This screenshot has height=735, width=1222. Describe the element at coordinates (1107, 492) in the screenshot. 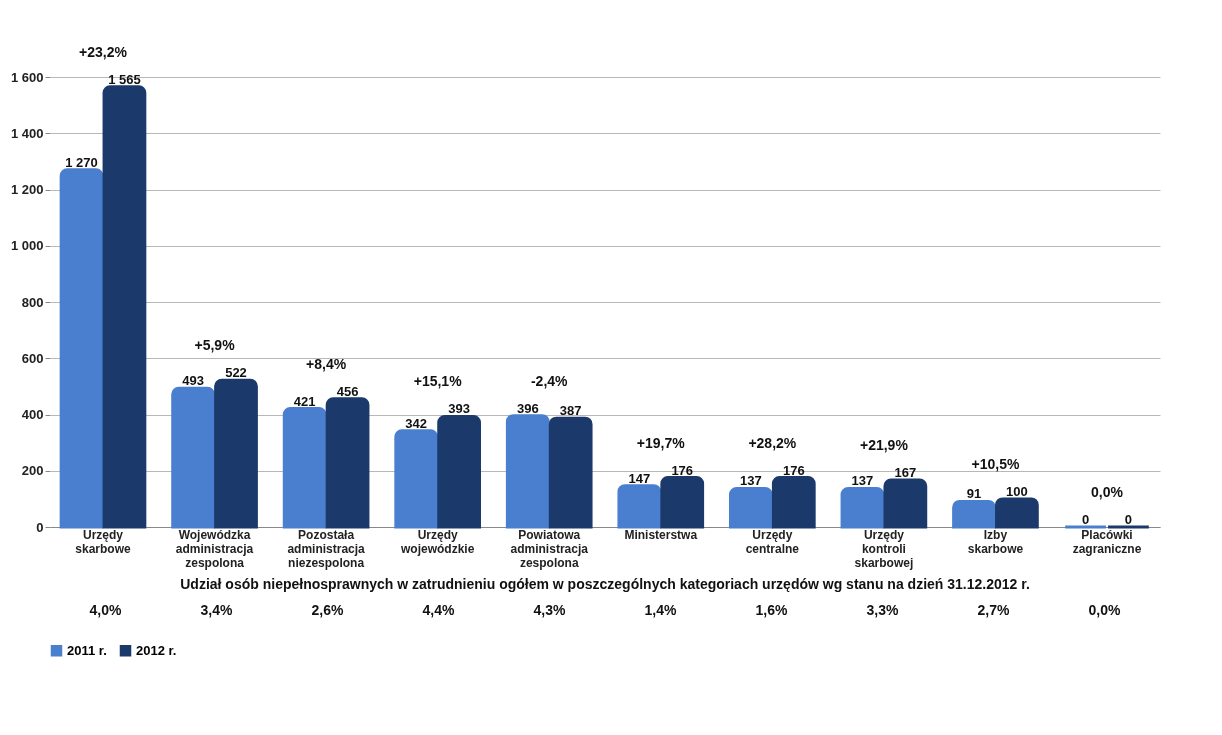

I see `annotation: 0,0%` at that location.